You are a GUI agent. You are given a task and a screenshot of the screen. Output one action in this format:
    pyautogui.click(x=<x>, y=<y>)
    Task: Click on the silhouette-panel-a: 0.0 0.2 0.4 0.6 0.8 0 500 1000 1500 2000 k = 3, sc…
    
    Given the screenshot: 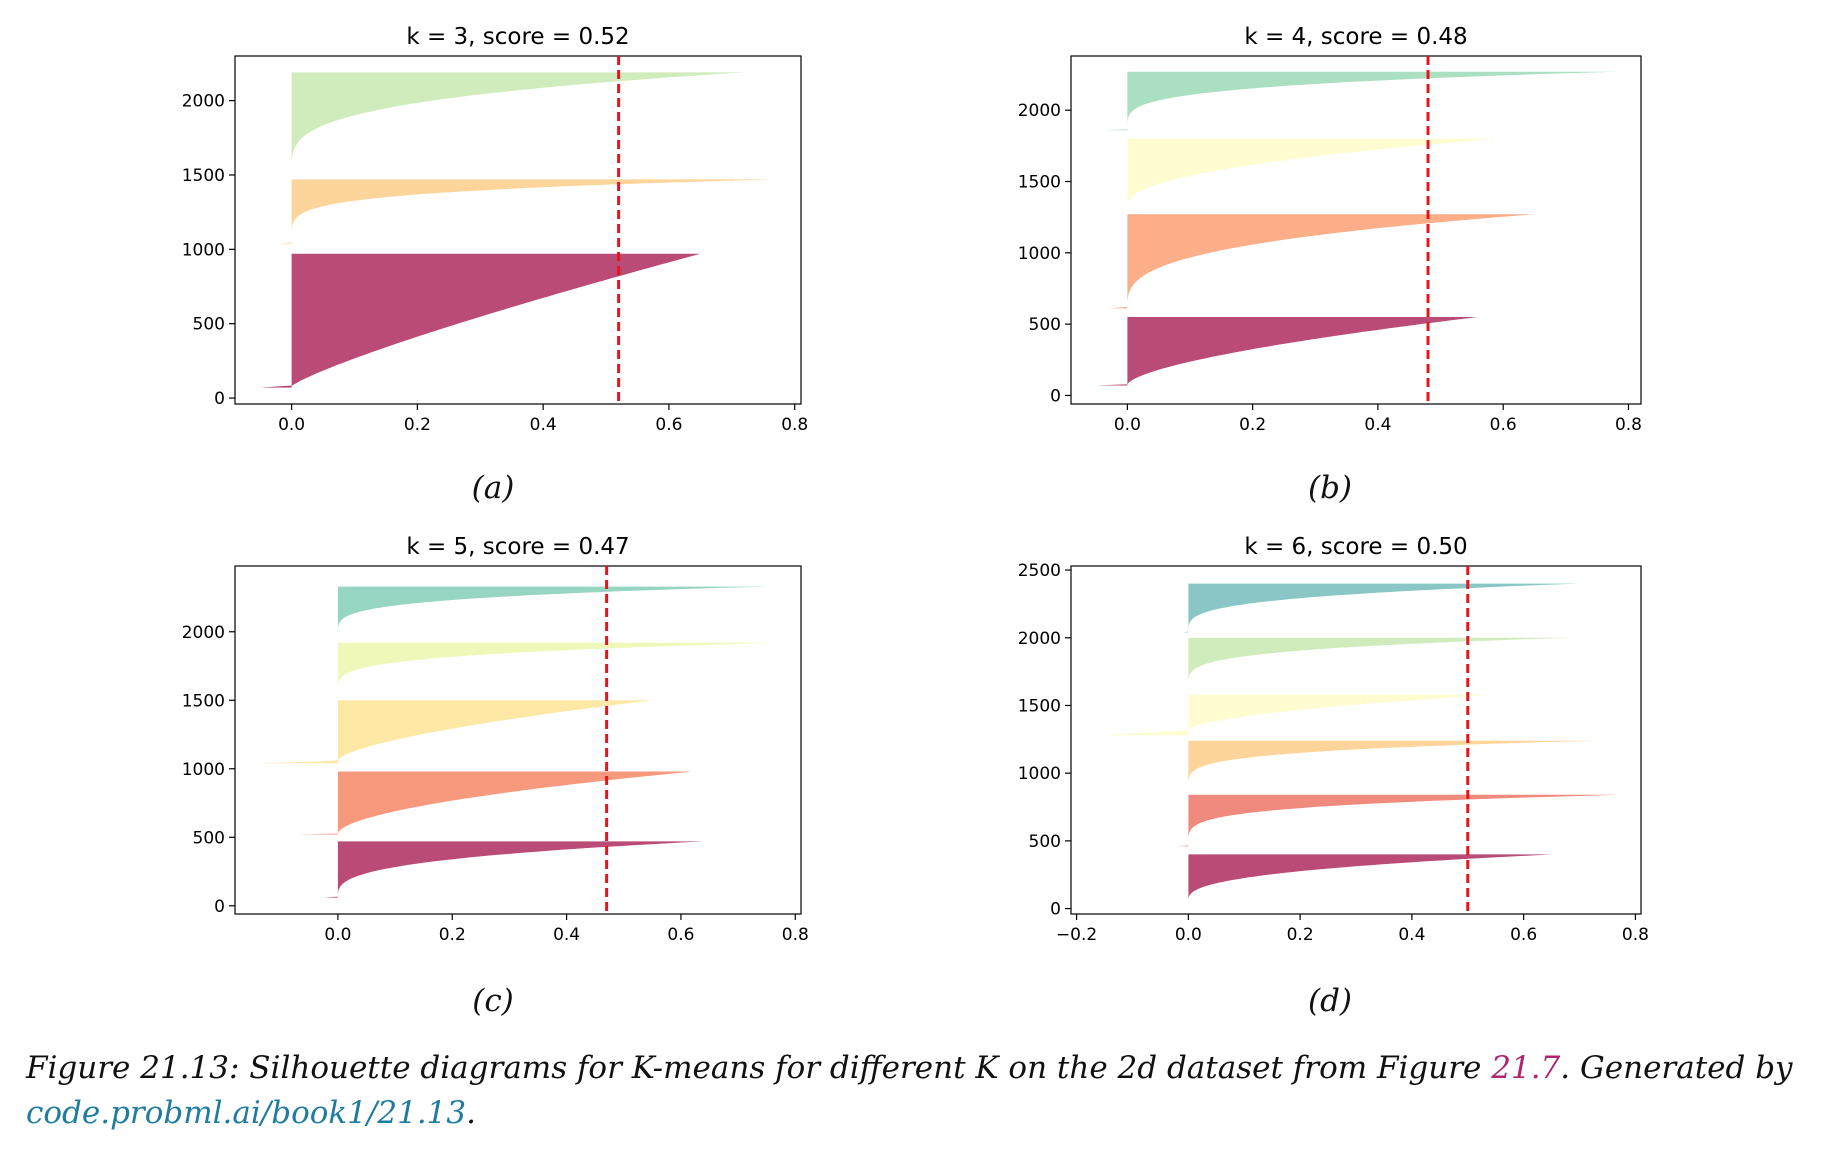 What is the action you would take?
    pyautogui.click(x=495, y=229)
    